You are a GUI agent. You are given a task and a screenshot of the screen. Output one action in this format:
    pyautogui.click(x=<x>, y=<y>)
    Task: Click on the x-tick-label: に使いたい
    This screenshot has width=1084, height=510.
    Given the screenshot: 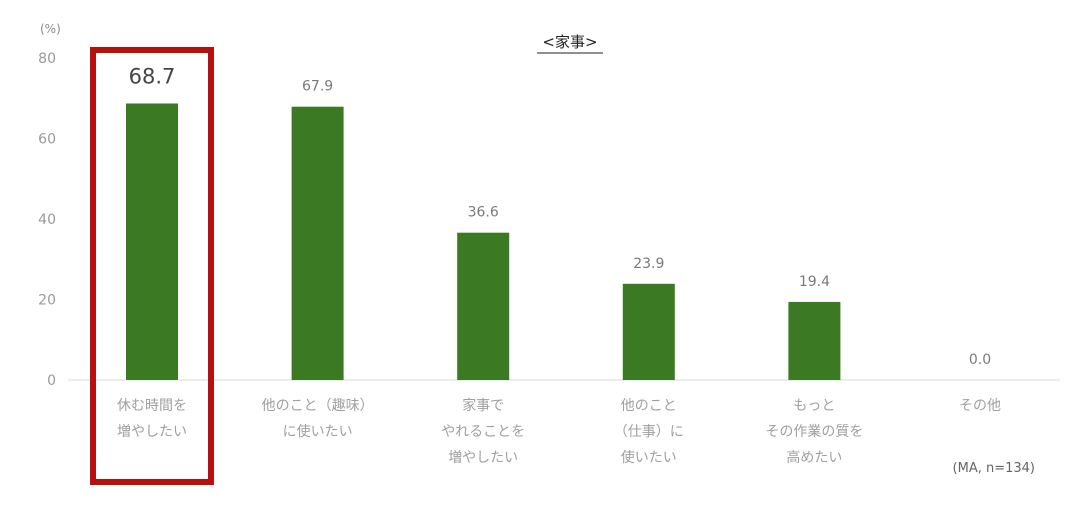 What is the action you would take?
    pyautogui.click(x=318, y=431)
    